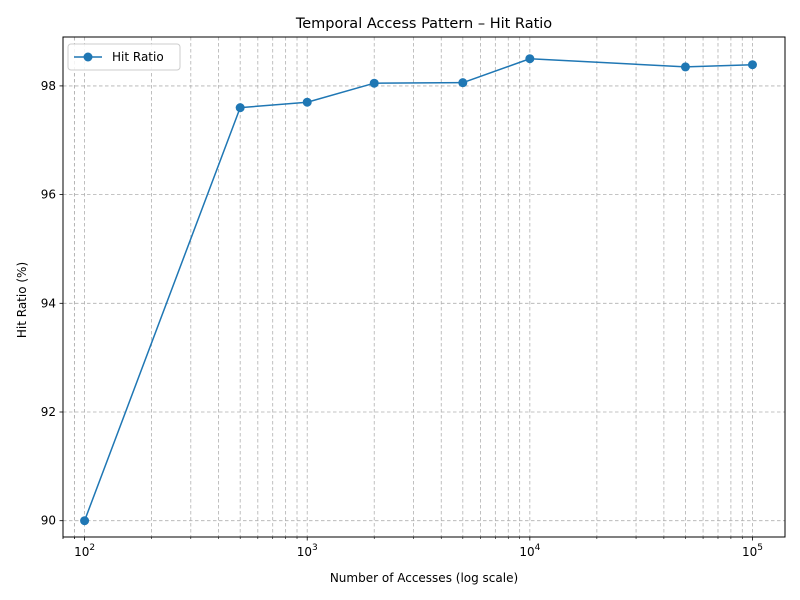 Image resolution: width=800 pixels, height=600 pixels. I want to click on y-tick-label: 98, so click(48, 86).